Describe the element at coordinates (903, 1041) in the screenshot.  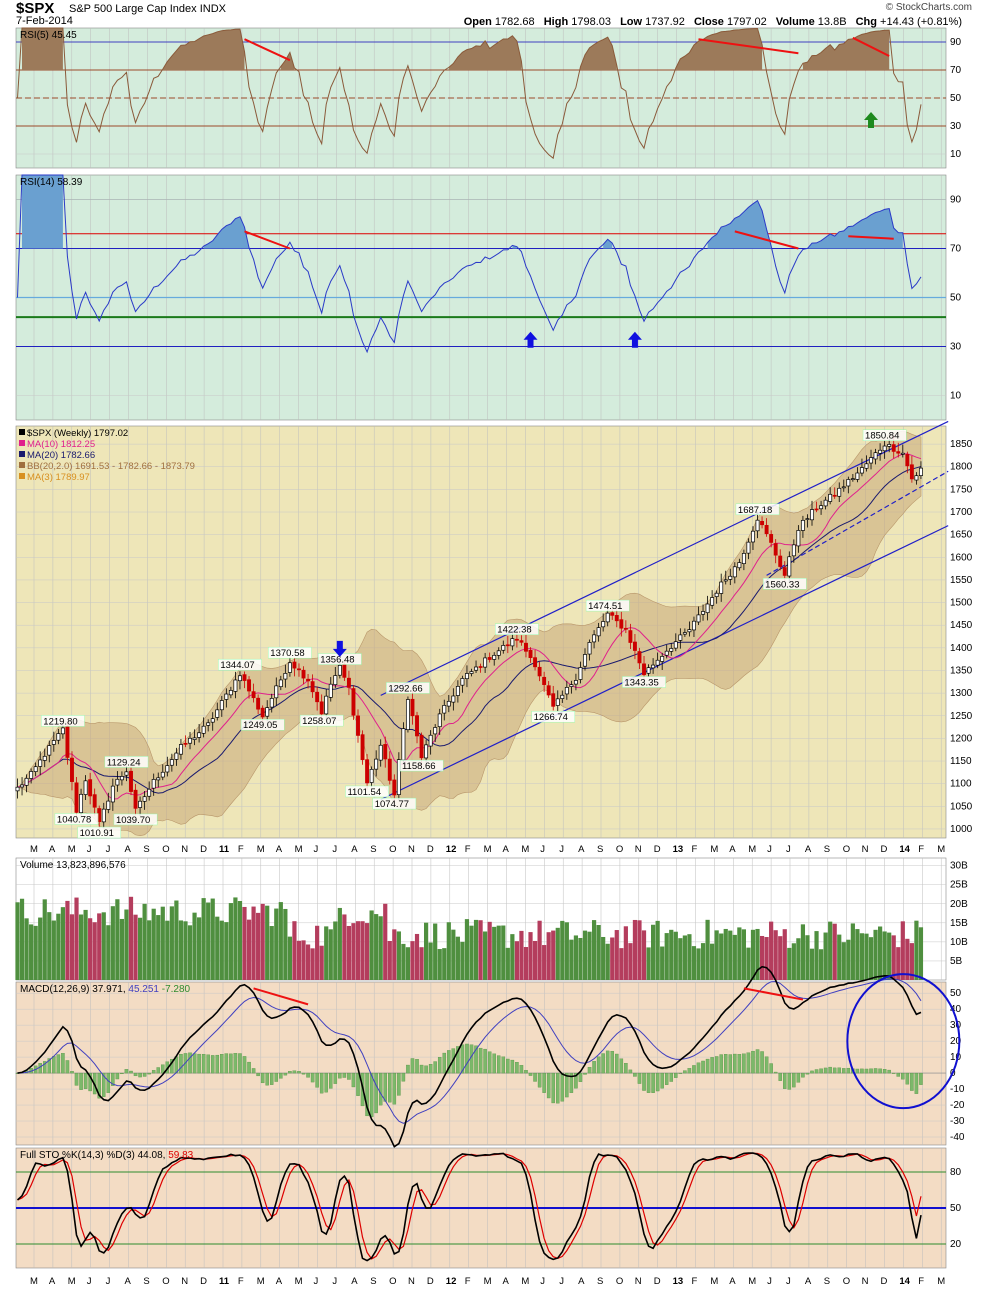
I see `highlight-ellipse` at that location.